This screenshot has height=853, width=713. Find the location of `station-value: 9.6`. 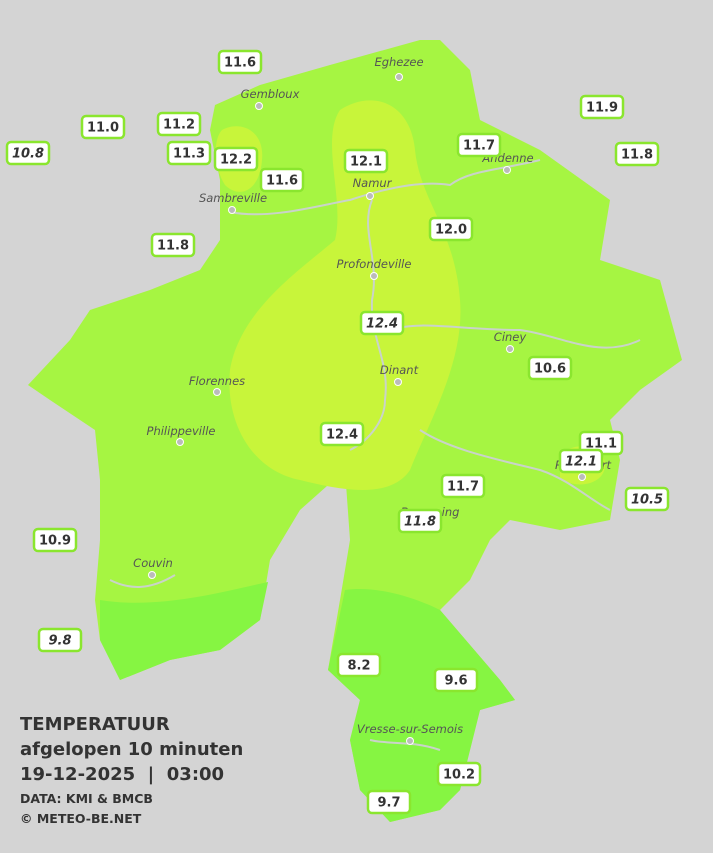

station-value: 9.6 is located at coordinates (455, 681).